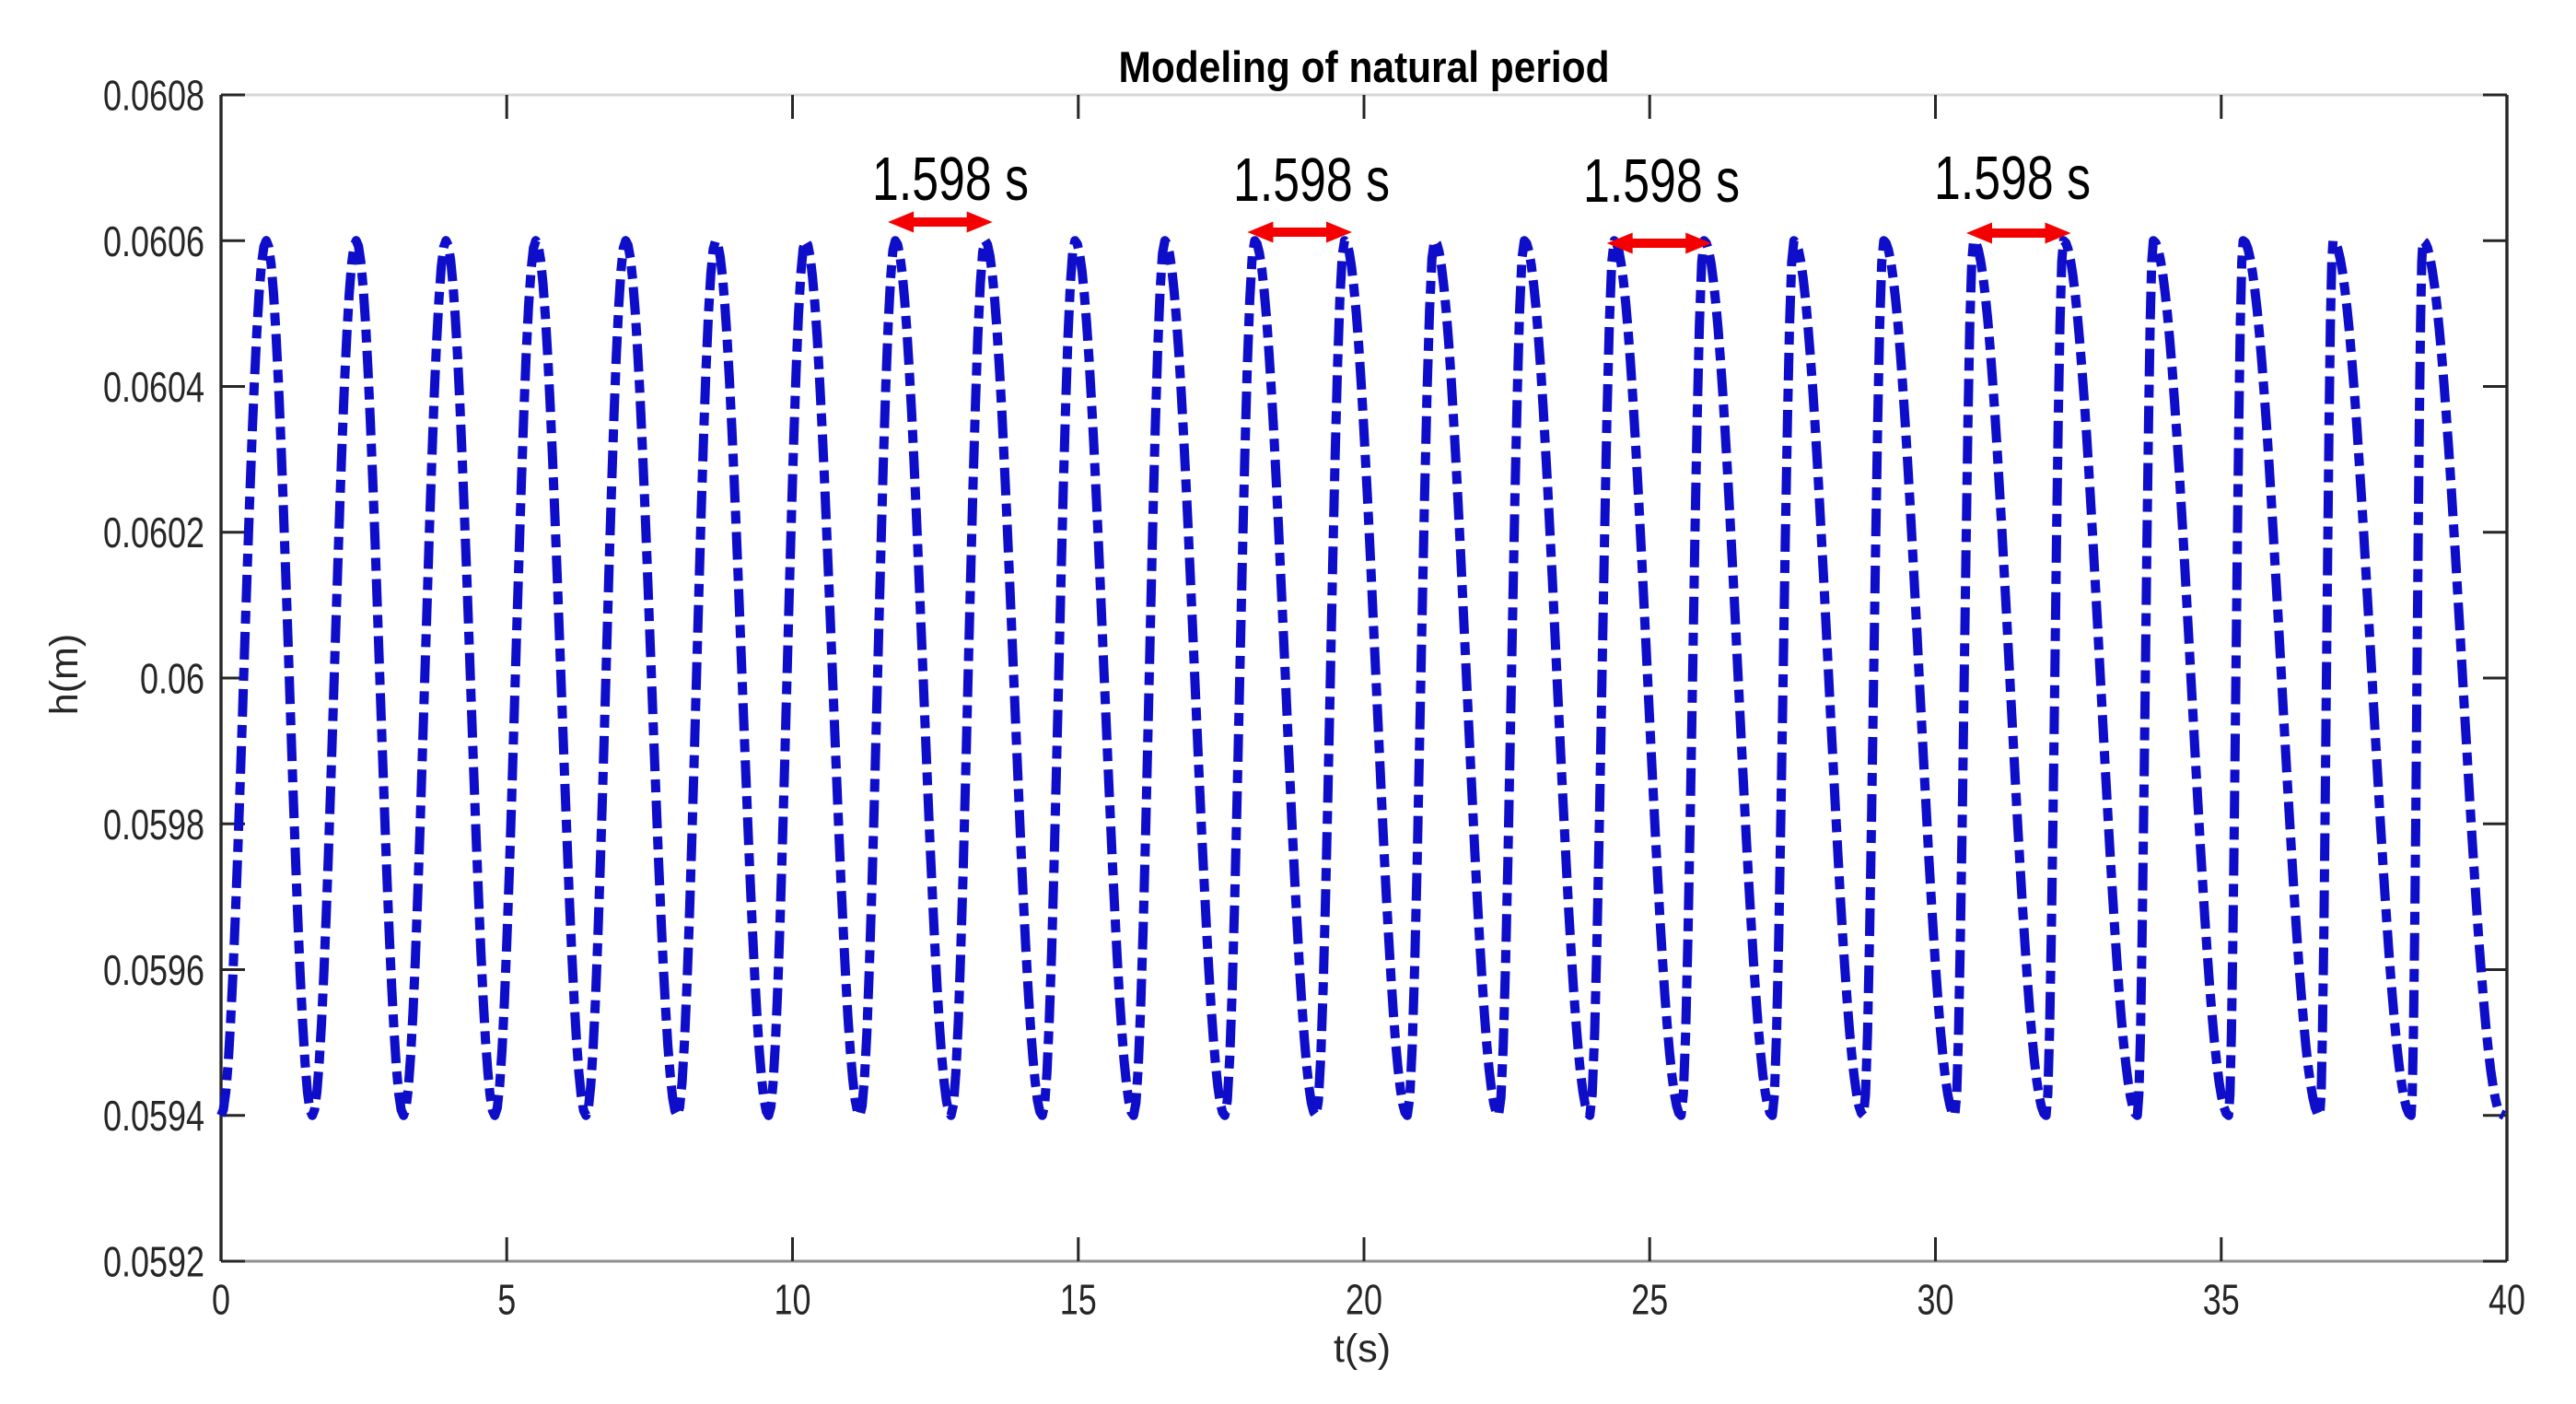  Describe the element at coordinates (153, 970) in the screenshot. I see `svg-text: 0.0596` at that location.